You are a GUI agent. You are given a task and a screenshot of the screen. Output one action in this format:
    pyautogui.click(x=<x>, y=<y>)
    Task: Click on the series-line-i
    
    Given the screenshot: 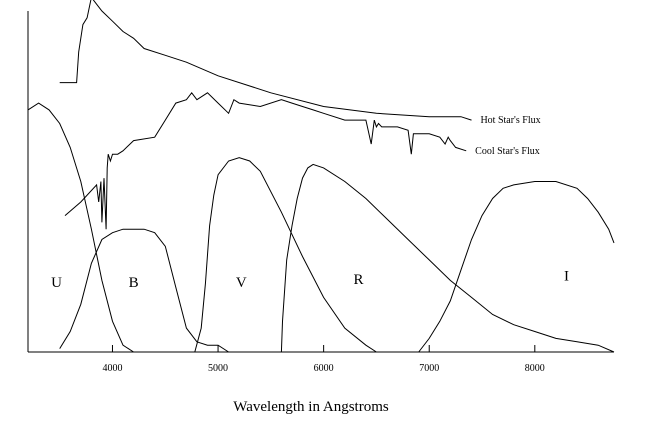 What is the action you would take?
    pyautogui.click(x=516, y=267)
    